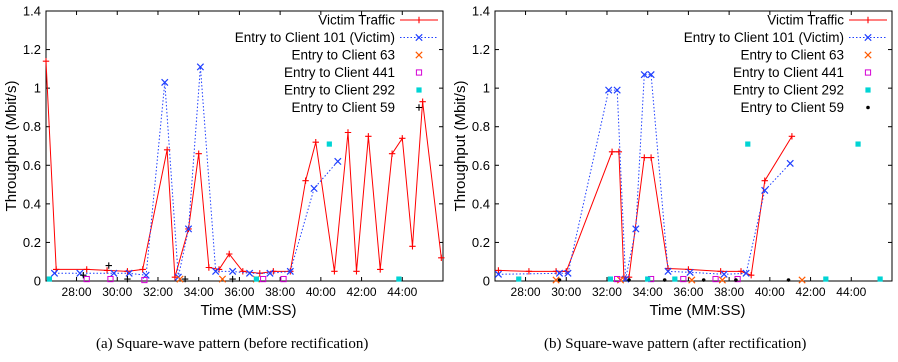 This screenshot has height=362, width=898. What do you see at coordinates (481, 126) in the screenshot?
I see `y-tick-label: 0.8` at bounding box center [481, 126].